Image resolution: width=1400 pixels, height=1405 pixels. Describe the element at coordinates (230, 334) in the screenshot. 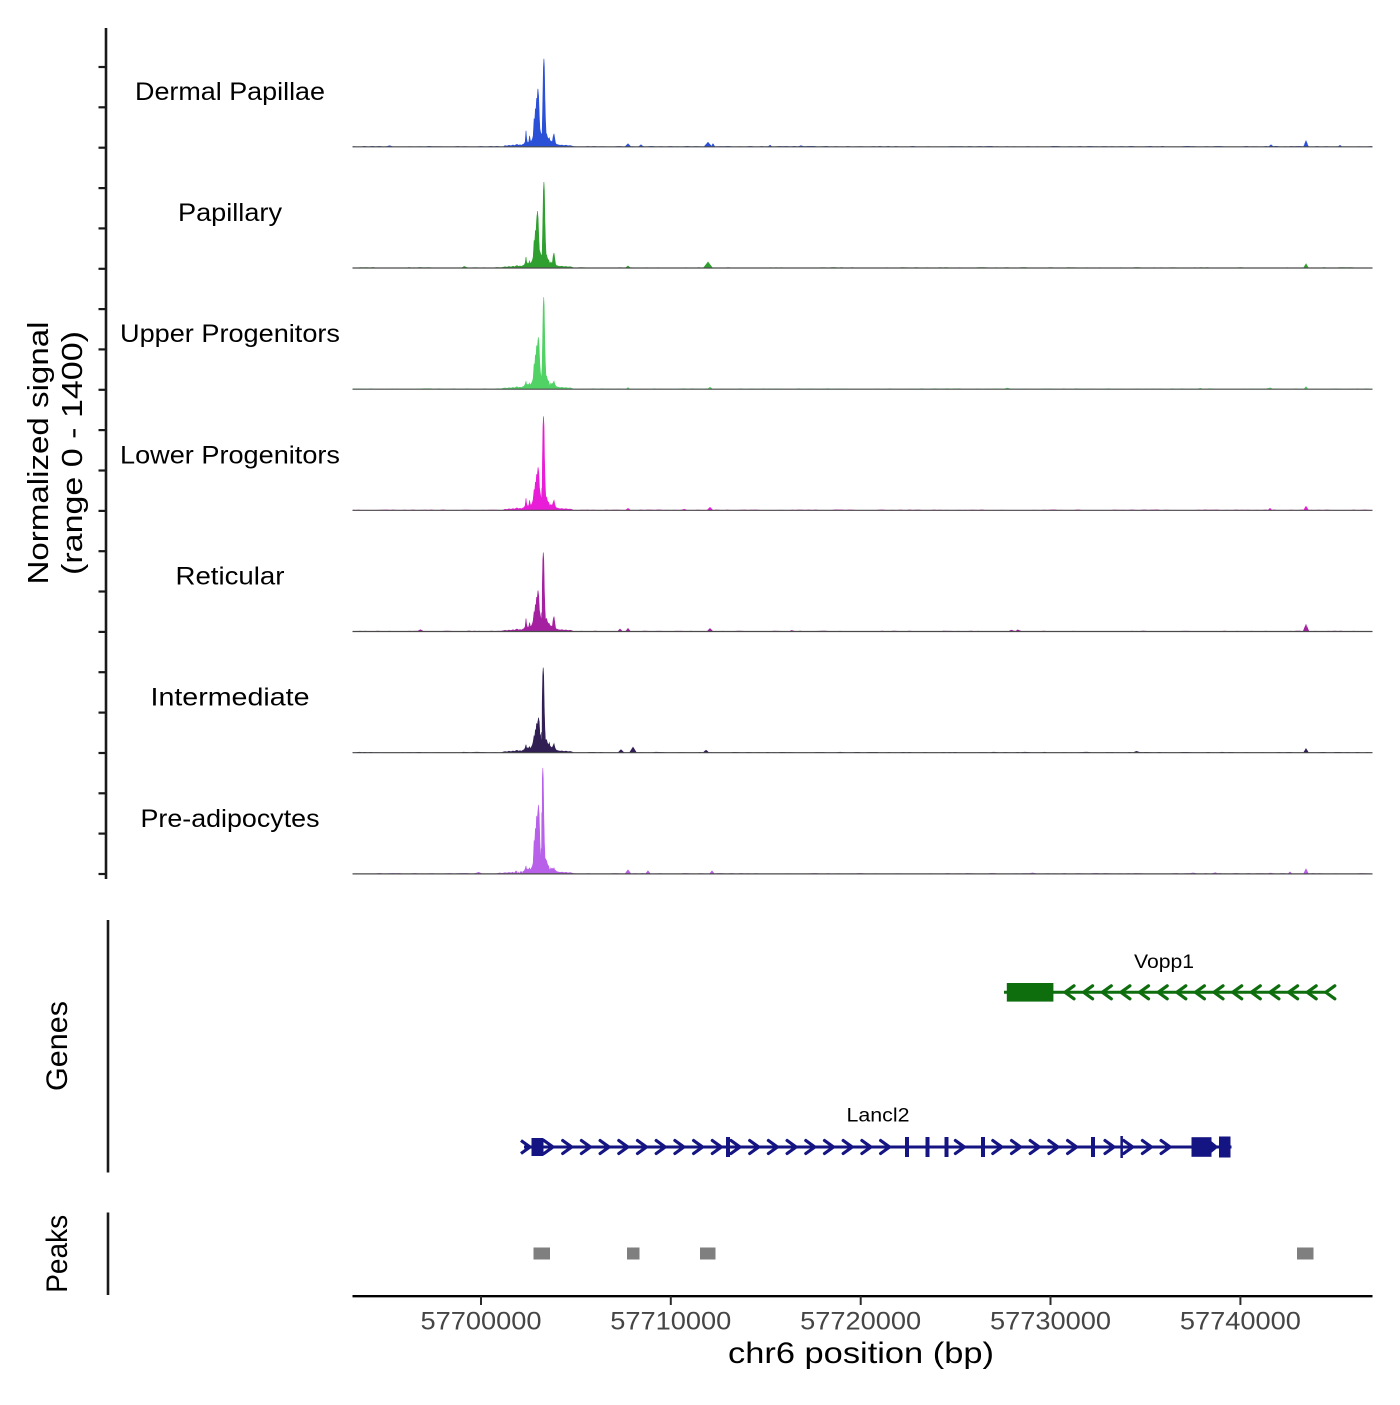

I see `svg-text: Upper Progenitors` at that location.